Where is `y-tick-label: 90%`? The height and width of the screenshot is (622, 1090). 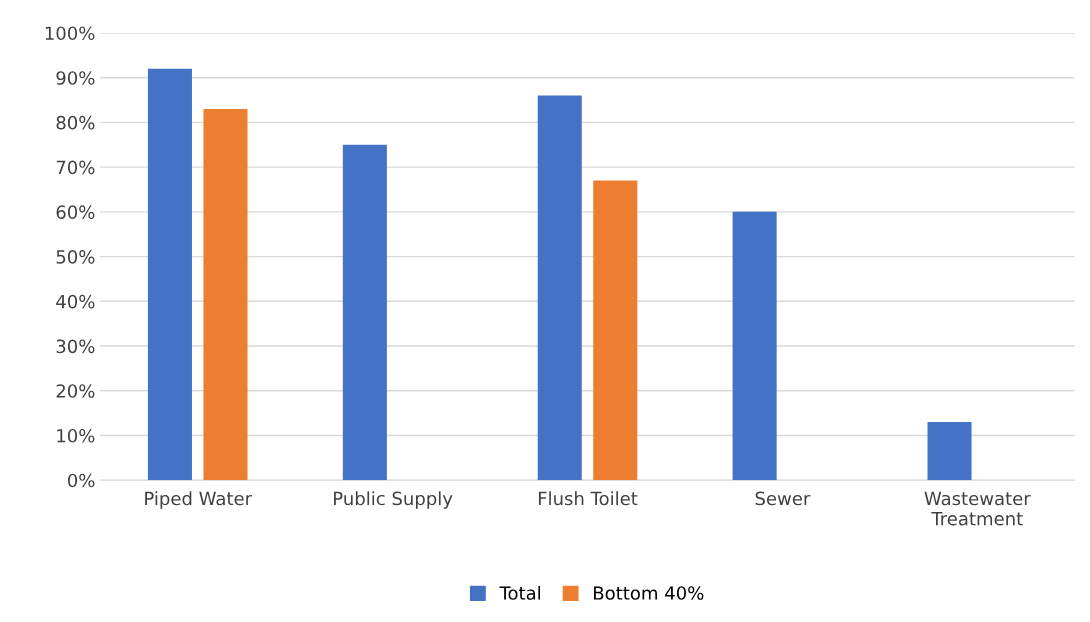 y-tick-label: 90% is located at coordinates (75, 78).